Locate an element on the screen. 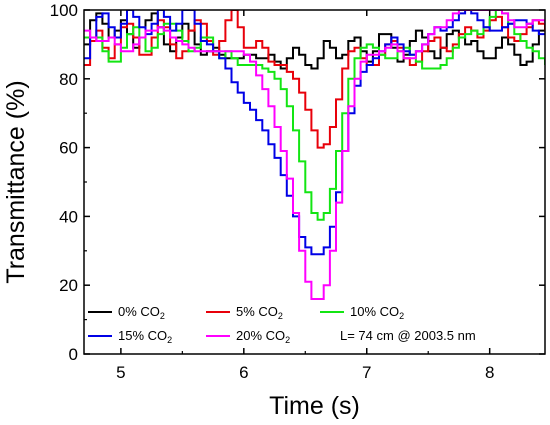 The height and width of the screenshot is (425, 550). x-tick-label: 6 is located at coordinates (243, 372).